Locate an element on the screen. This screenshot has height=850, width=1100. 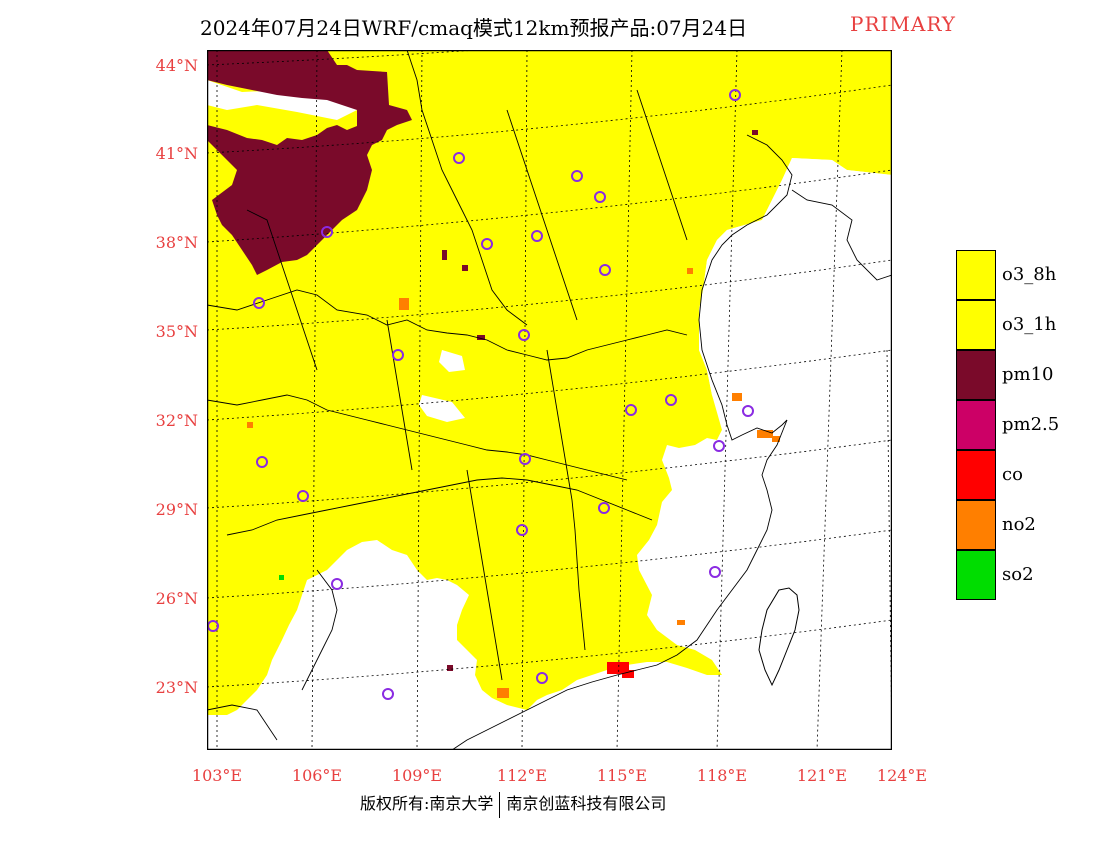
legend-item-o3-1h: o3_1h is located at coordinates (1026, 325).